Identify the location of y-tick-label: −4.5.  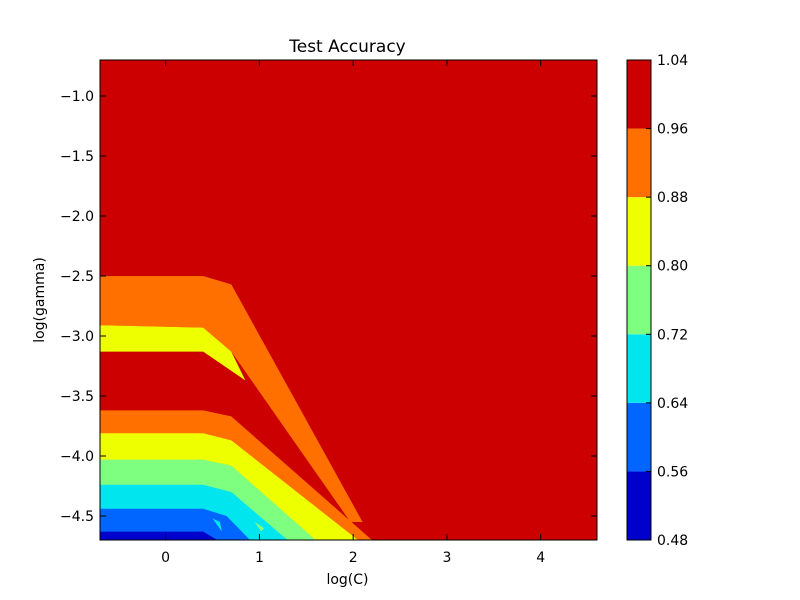
(77, 517).